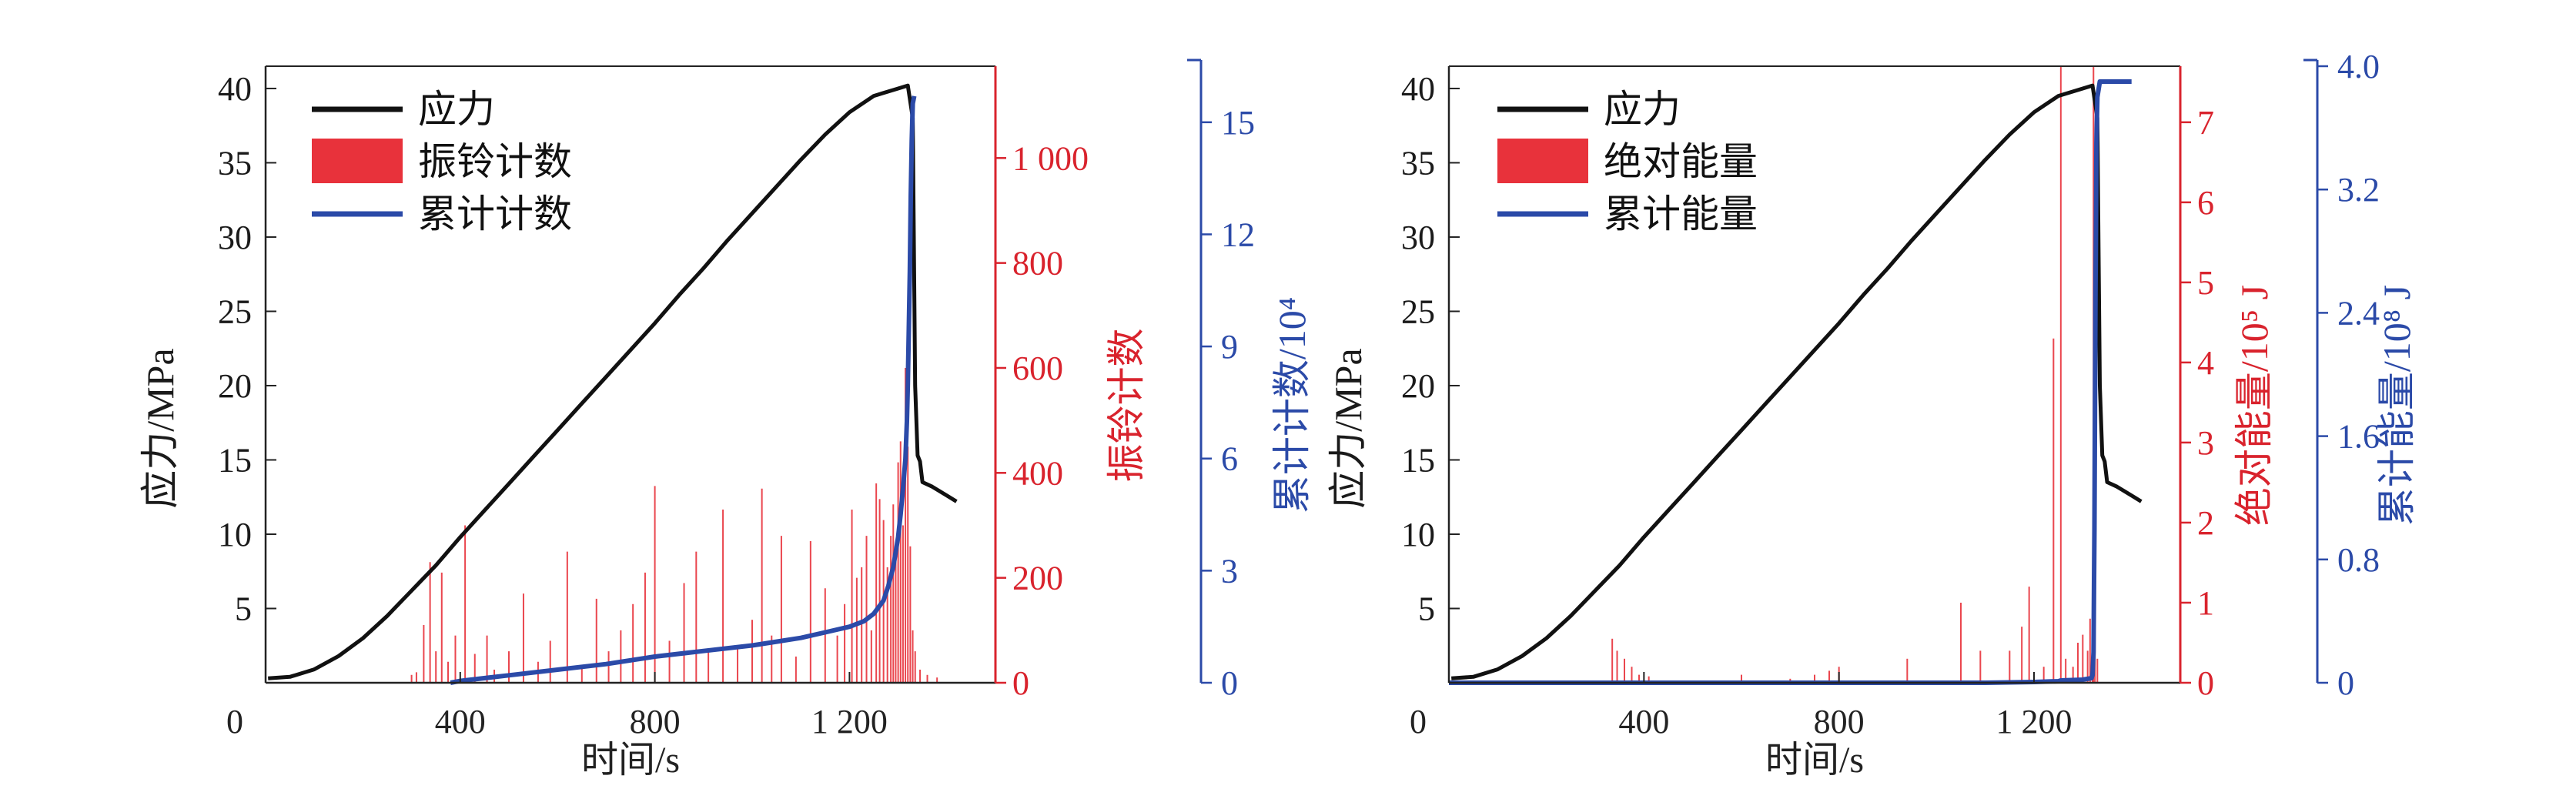 Image resolution: width=2576 pixels, height=799 pixels. Describe the element at coordinates (1037, 473) in the screenshot. I see `right1-tick-label: 400` at that location.